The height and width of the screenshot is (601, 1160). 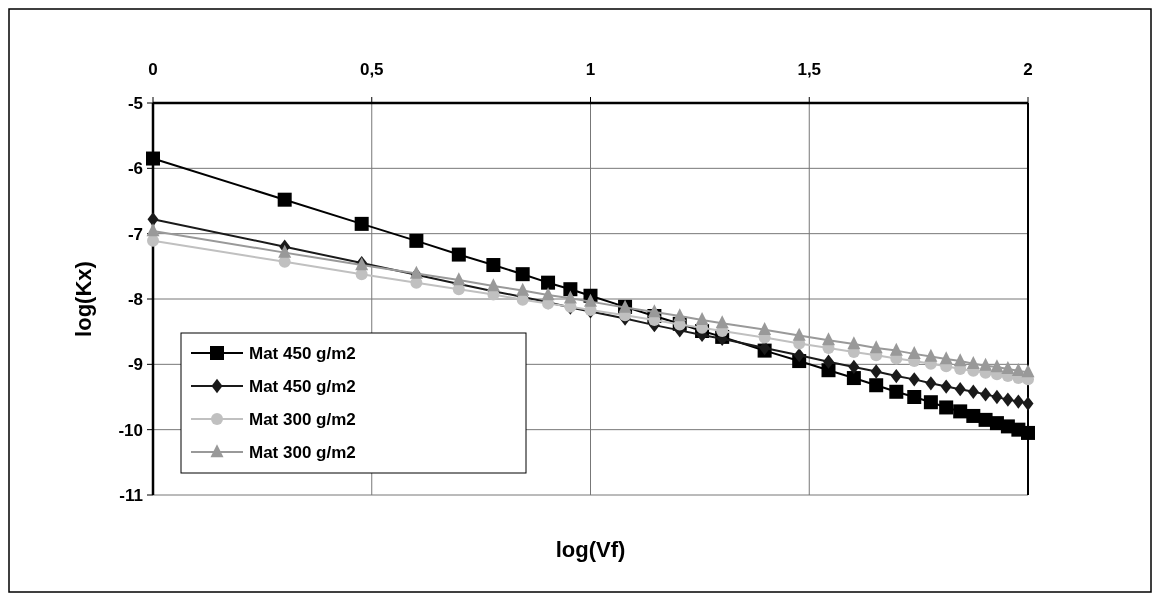 What do you see at coordinates (135, 103) in the screenshot?
I see `y-tick-label: -5` at bounding box center [135, 103].